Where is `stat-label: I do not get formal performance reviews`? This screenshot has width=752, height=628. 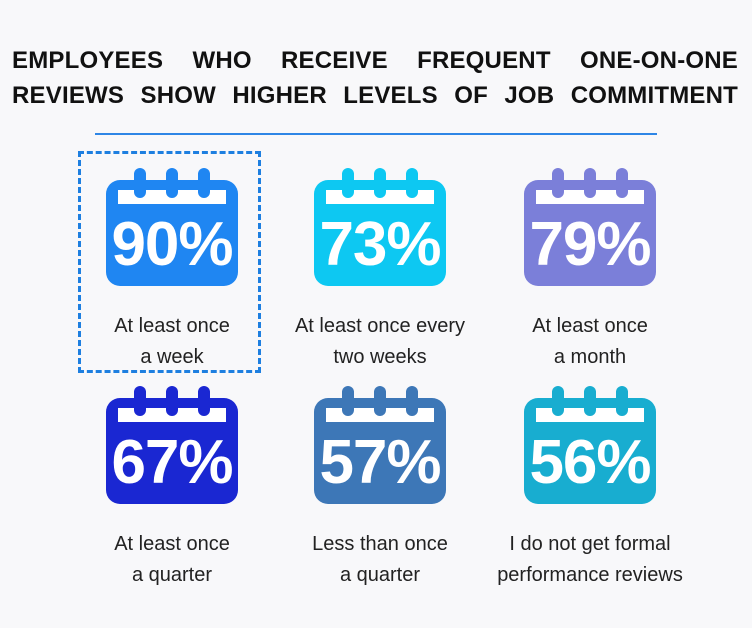 stat-label: I do not get formal performance reviews is located at coordinates (590, 560).